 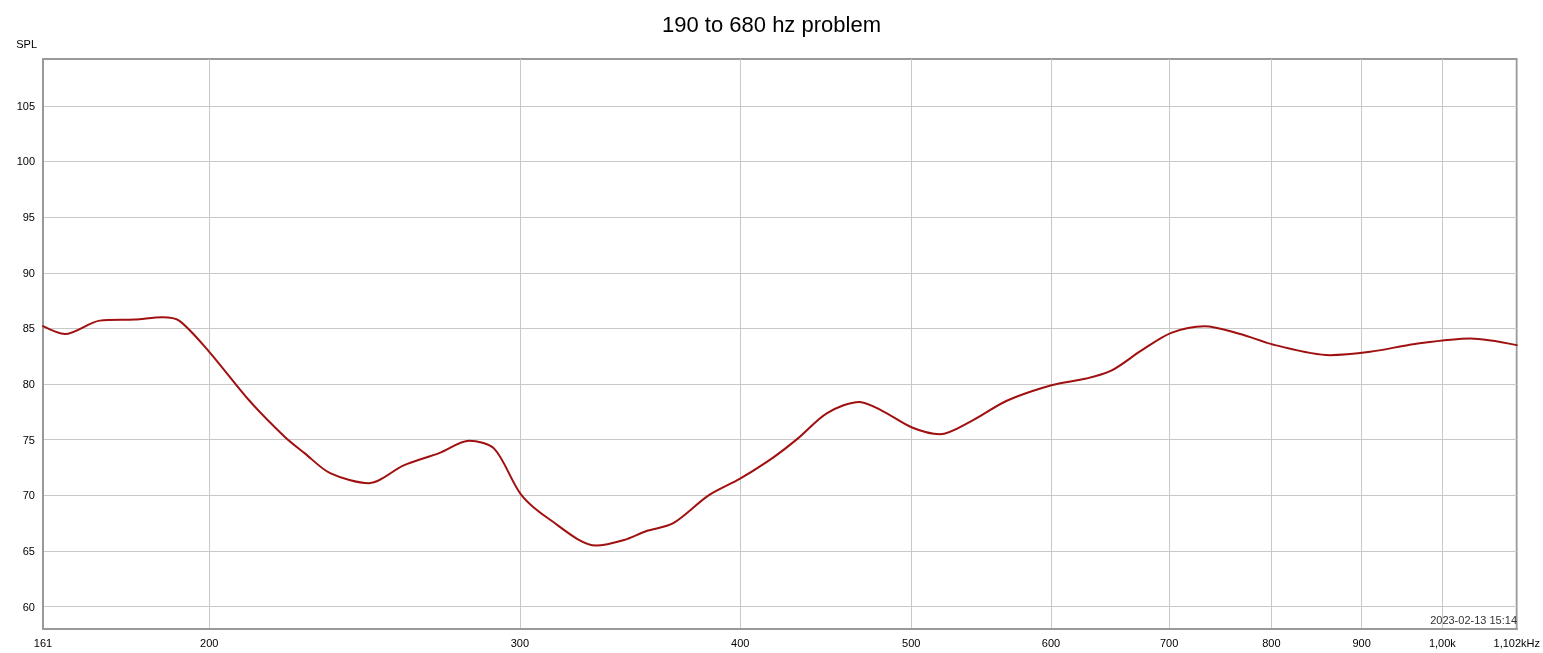 I want to click on y-tick-label: 70, so click(x=28, y=495).